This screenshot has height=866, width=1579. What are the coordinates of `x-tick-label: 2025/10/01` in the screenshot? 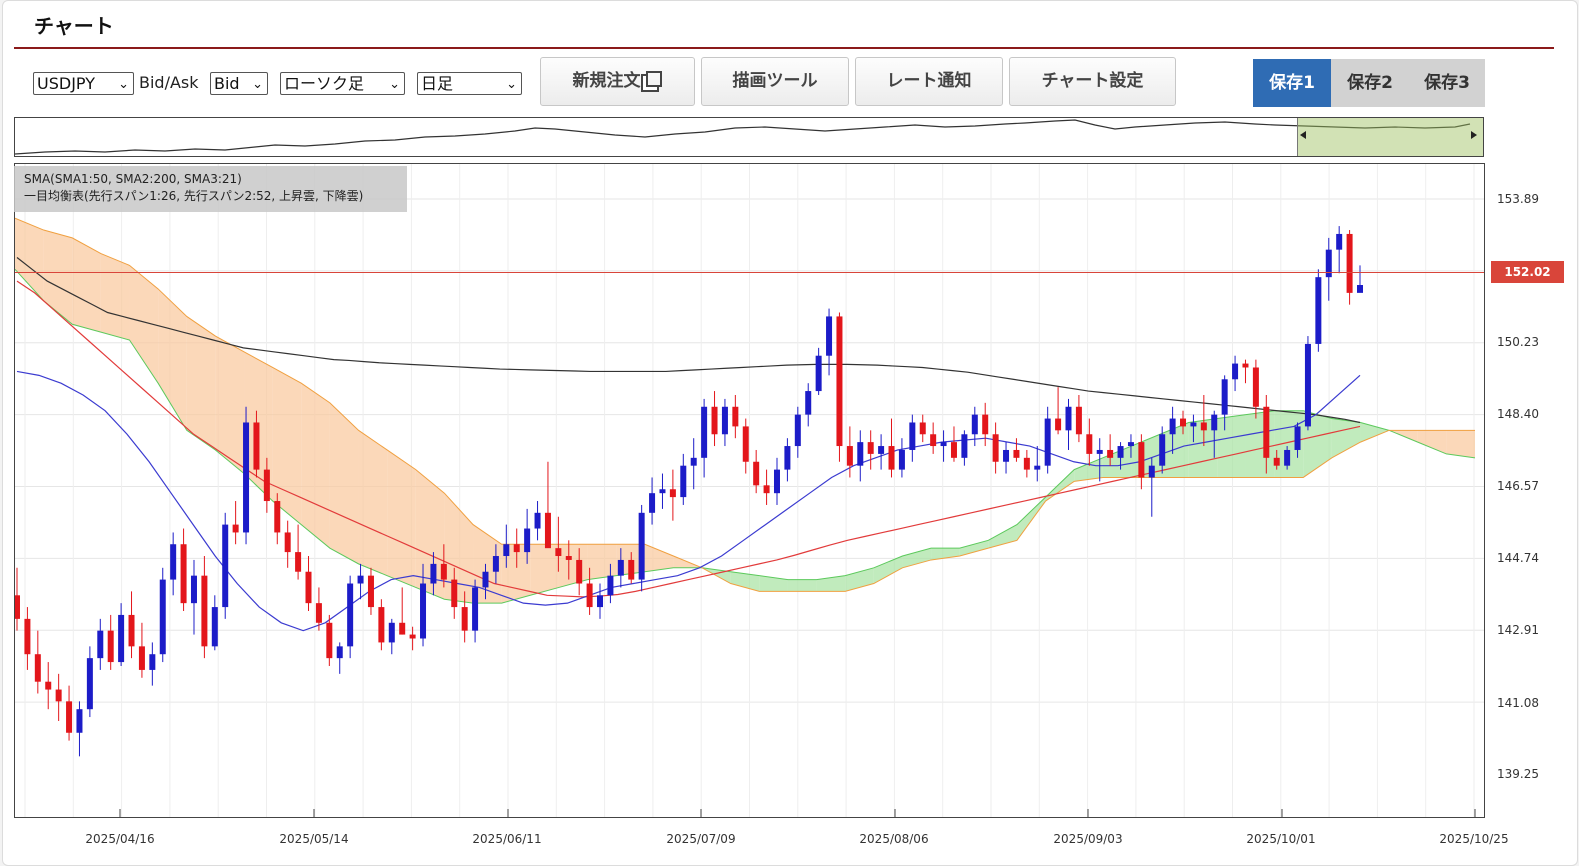 It's located at (1281, 839).